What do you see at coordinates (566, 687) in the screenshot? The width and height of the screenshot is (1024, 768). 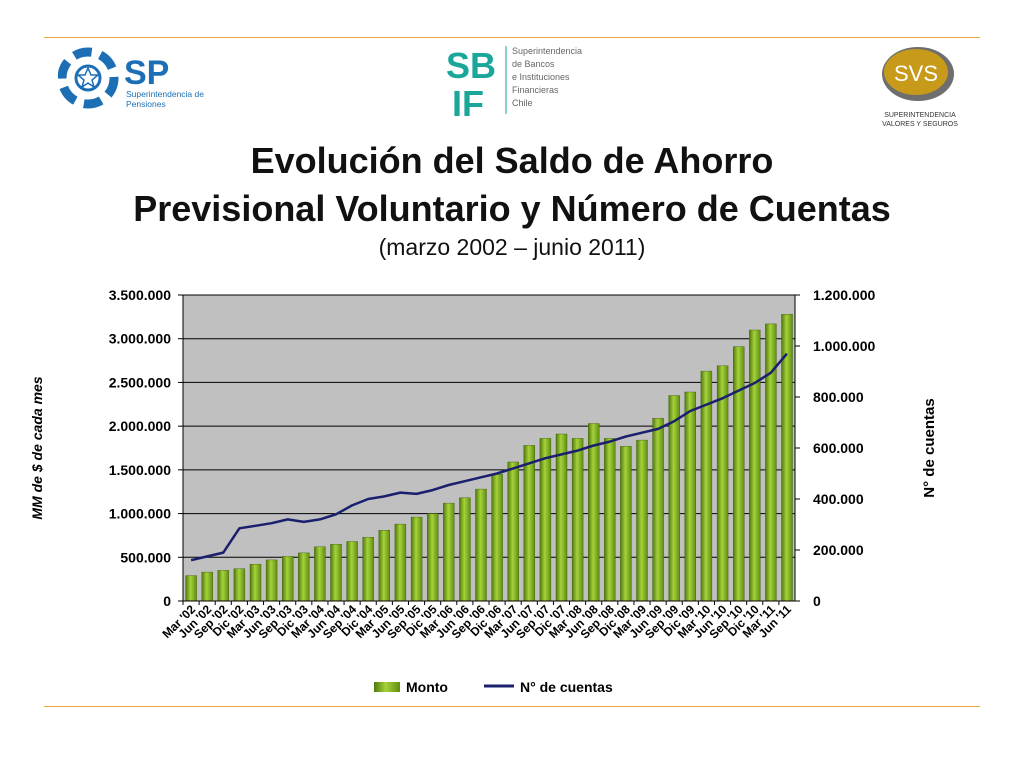 I see `legend-label-cuentas: N° de cuentas` at bounding box center [566, 687].